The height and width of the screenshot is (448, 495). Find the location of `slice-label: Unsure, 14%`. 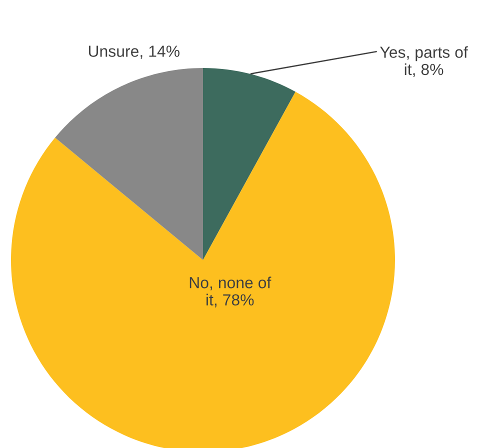

slice-label: Unsure, 14% is located at coordinates (134, 52).